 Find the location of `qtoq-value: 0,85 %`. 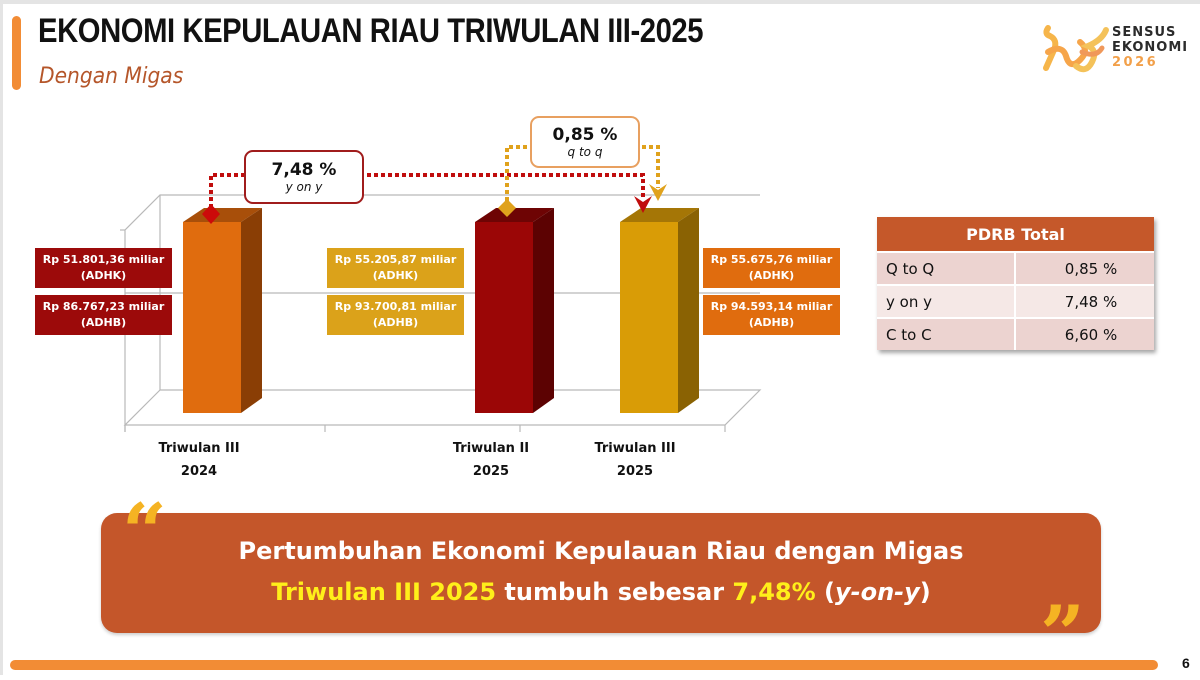

qtoq-value: 0,85 % is located at coordinates (585, 135).